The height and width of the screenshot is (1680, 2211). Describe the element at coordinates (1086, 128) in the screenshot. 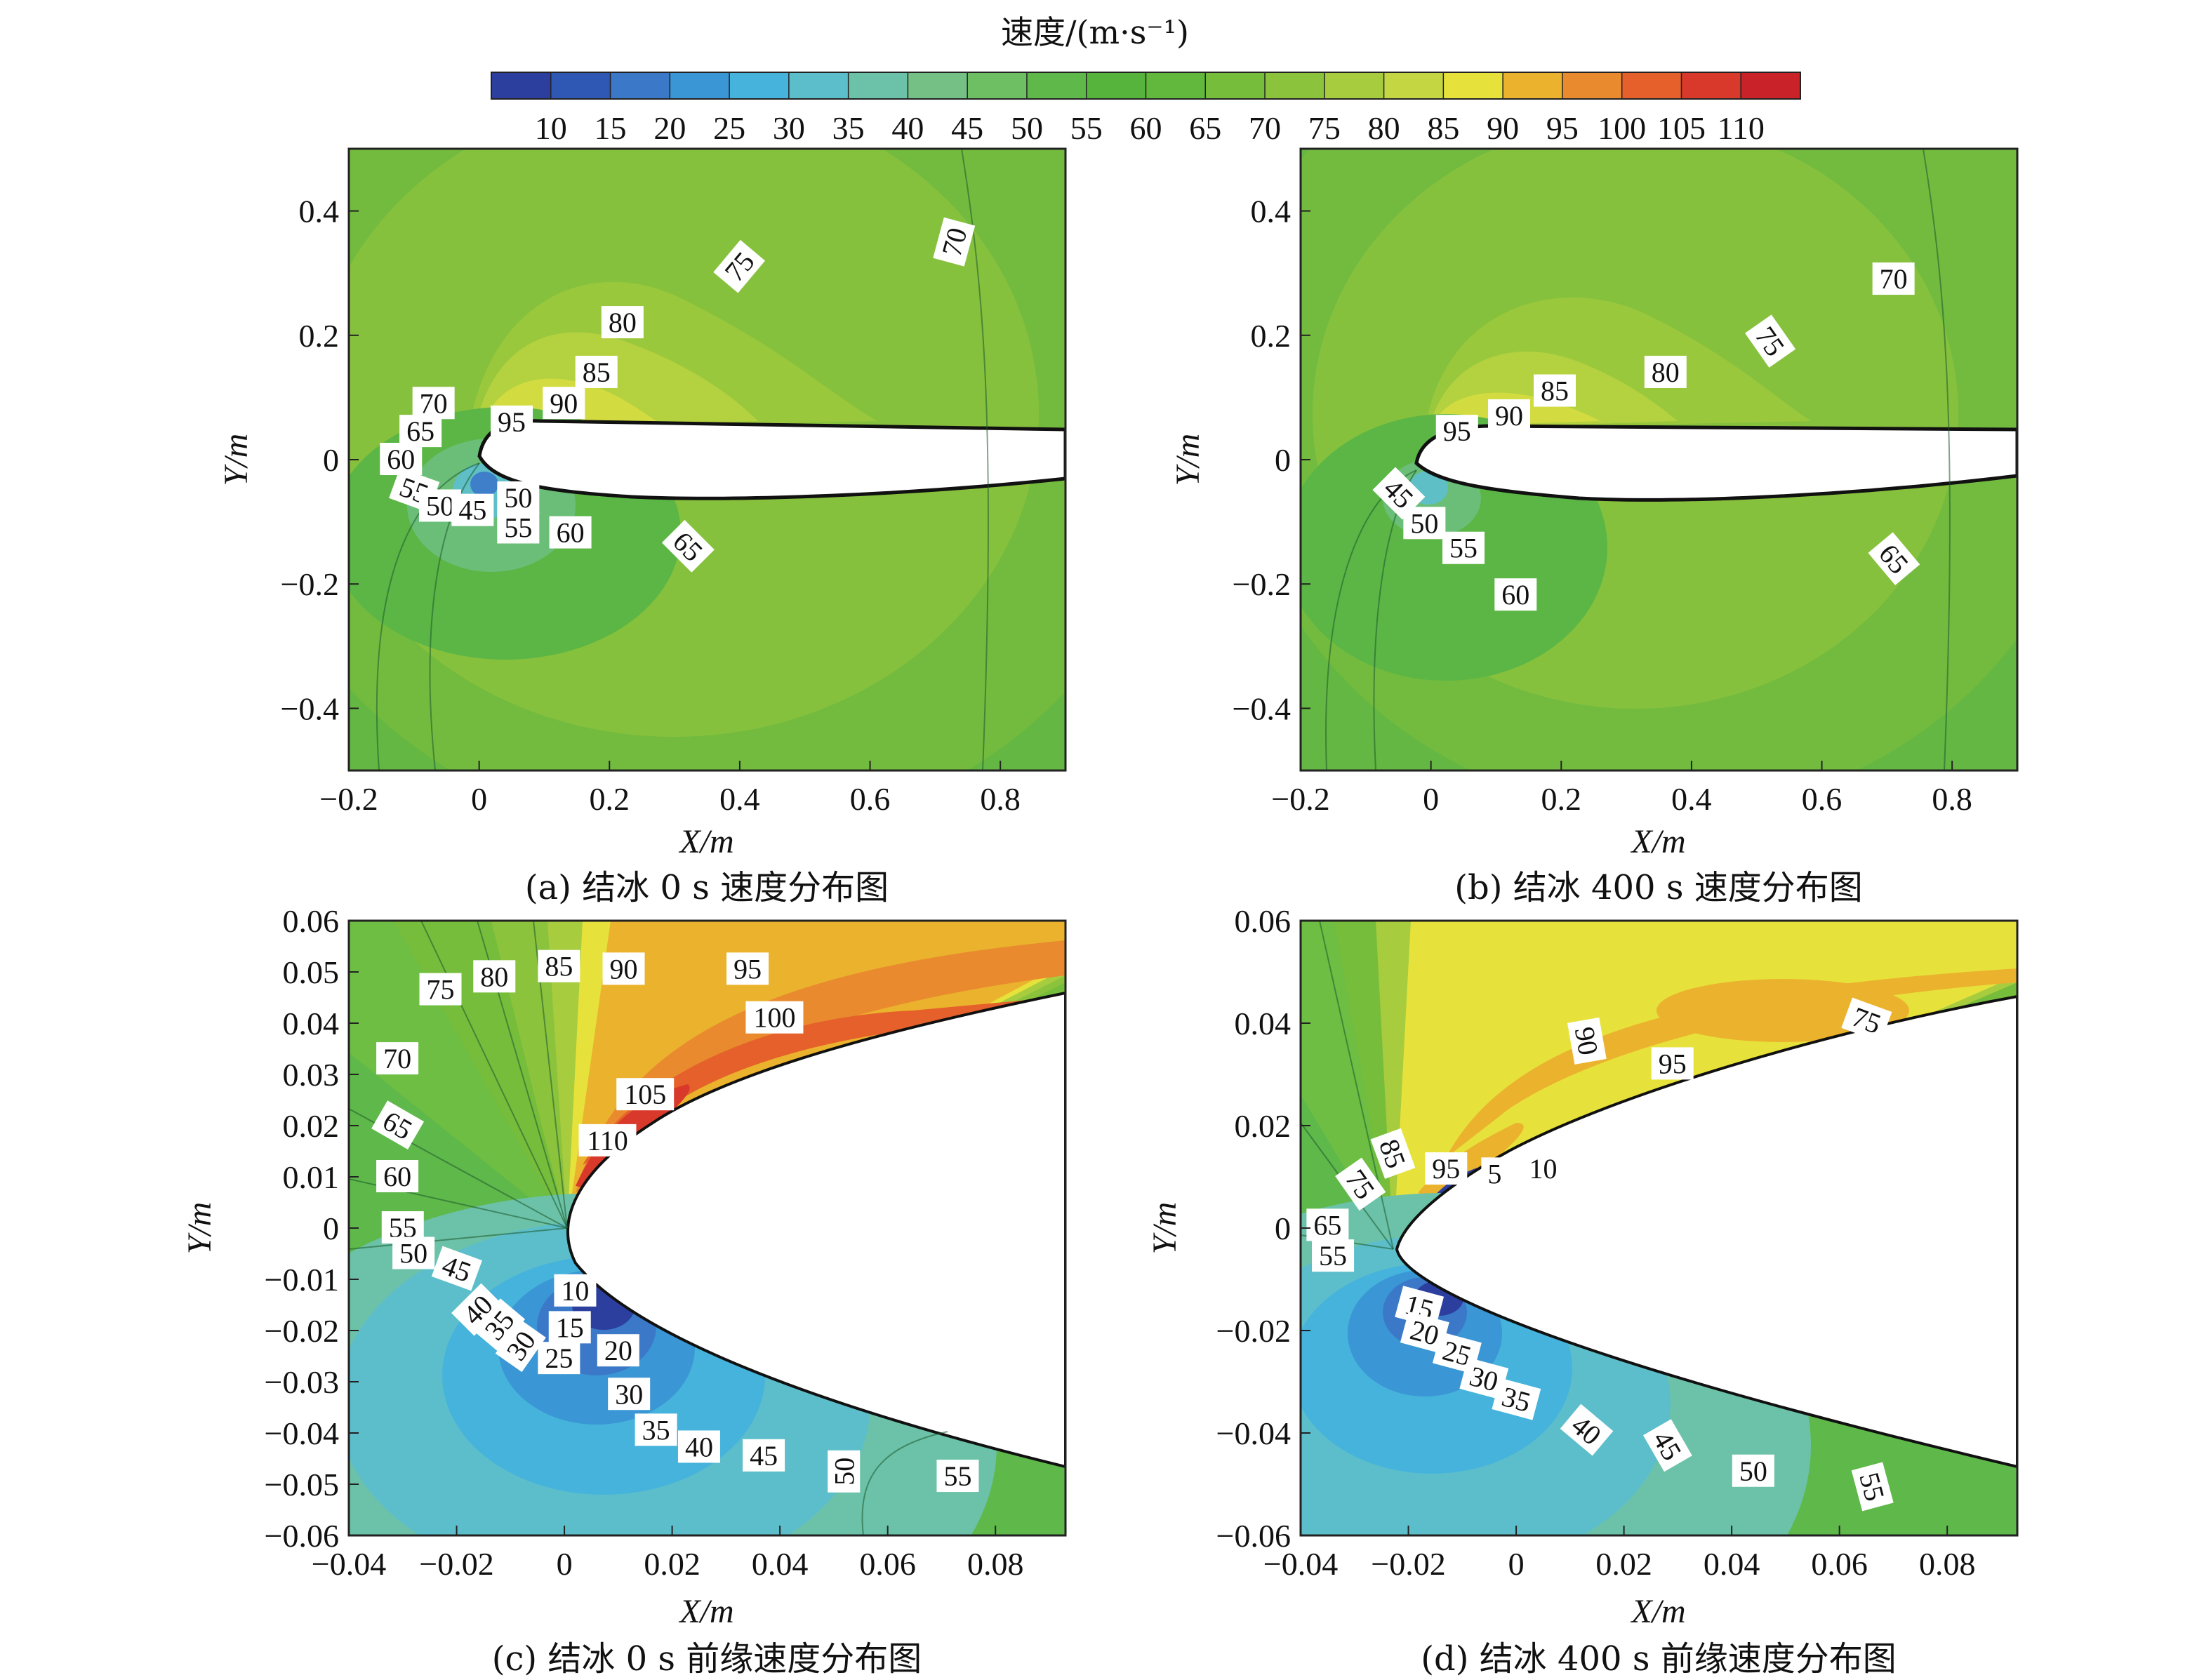

I see `colorbar-tick-label: 55` at that location.